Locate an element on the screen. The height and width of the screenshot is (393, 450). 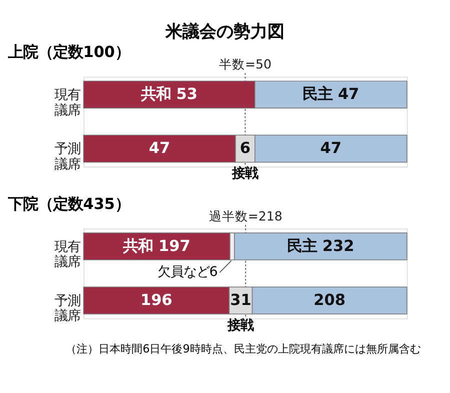
text: （注）日本時間6日午後9時時点、民主党の上院現有議席には無所属含む is located at coordinates (243, 349).